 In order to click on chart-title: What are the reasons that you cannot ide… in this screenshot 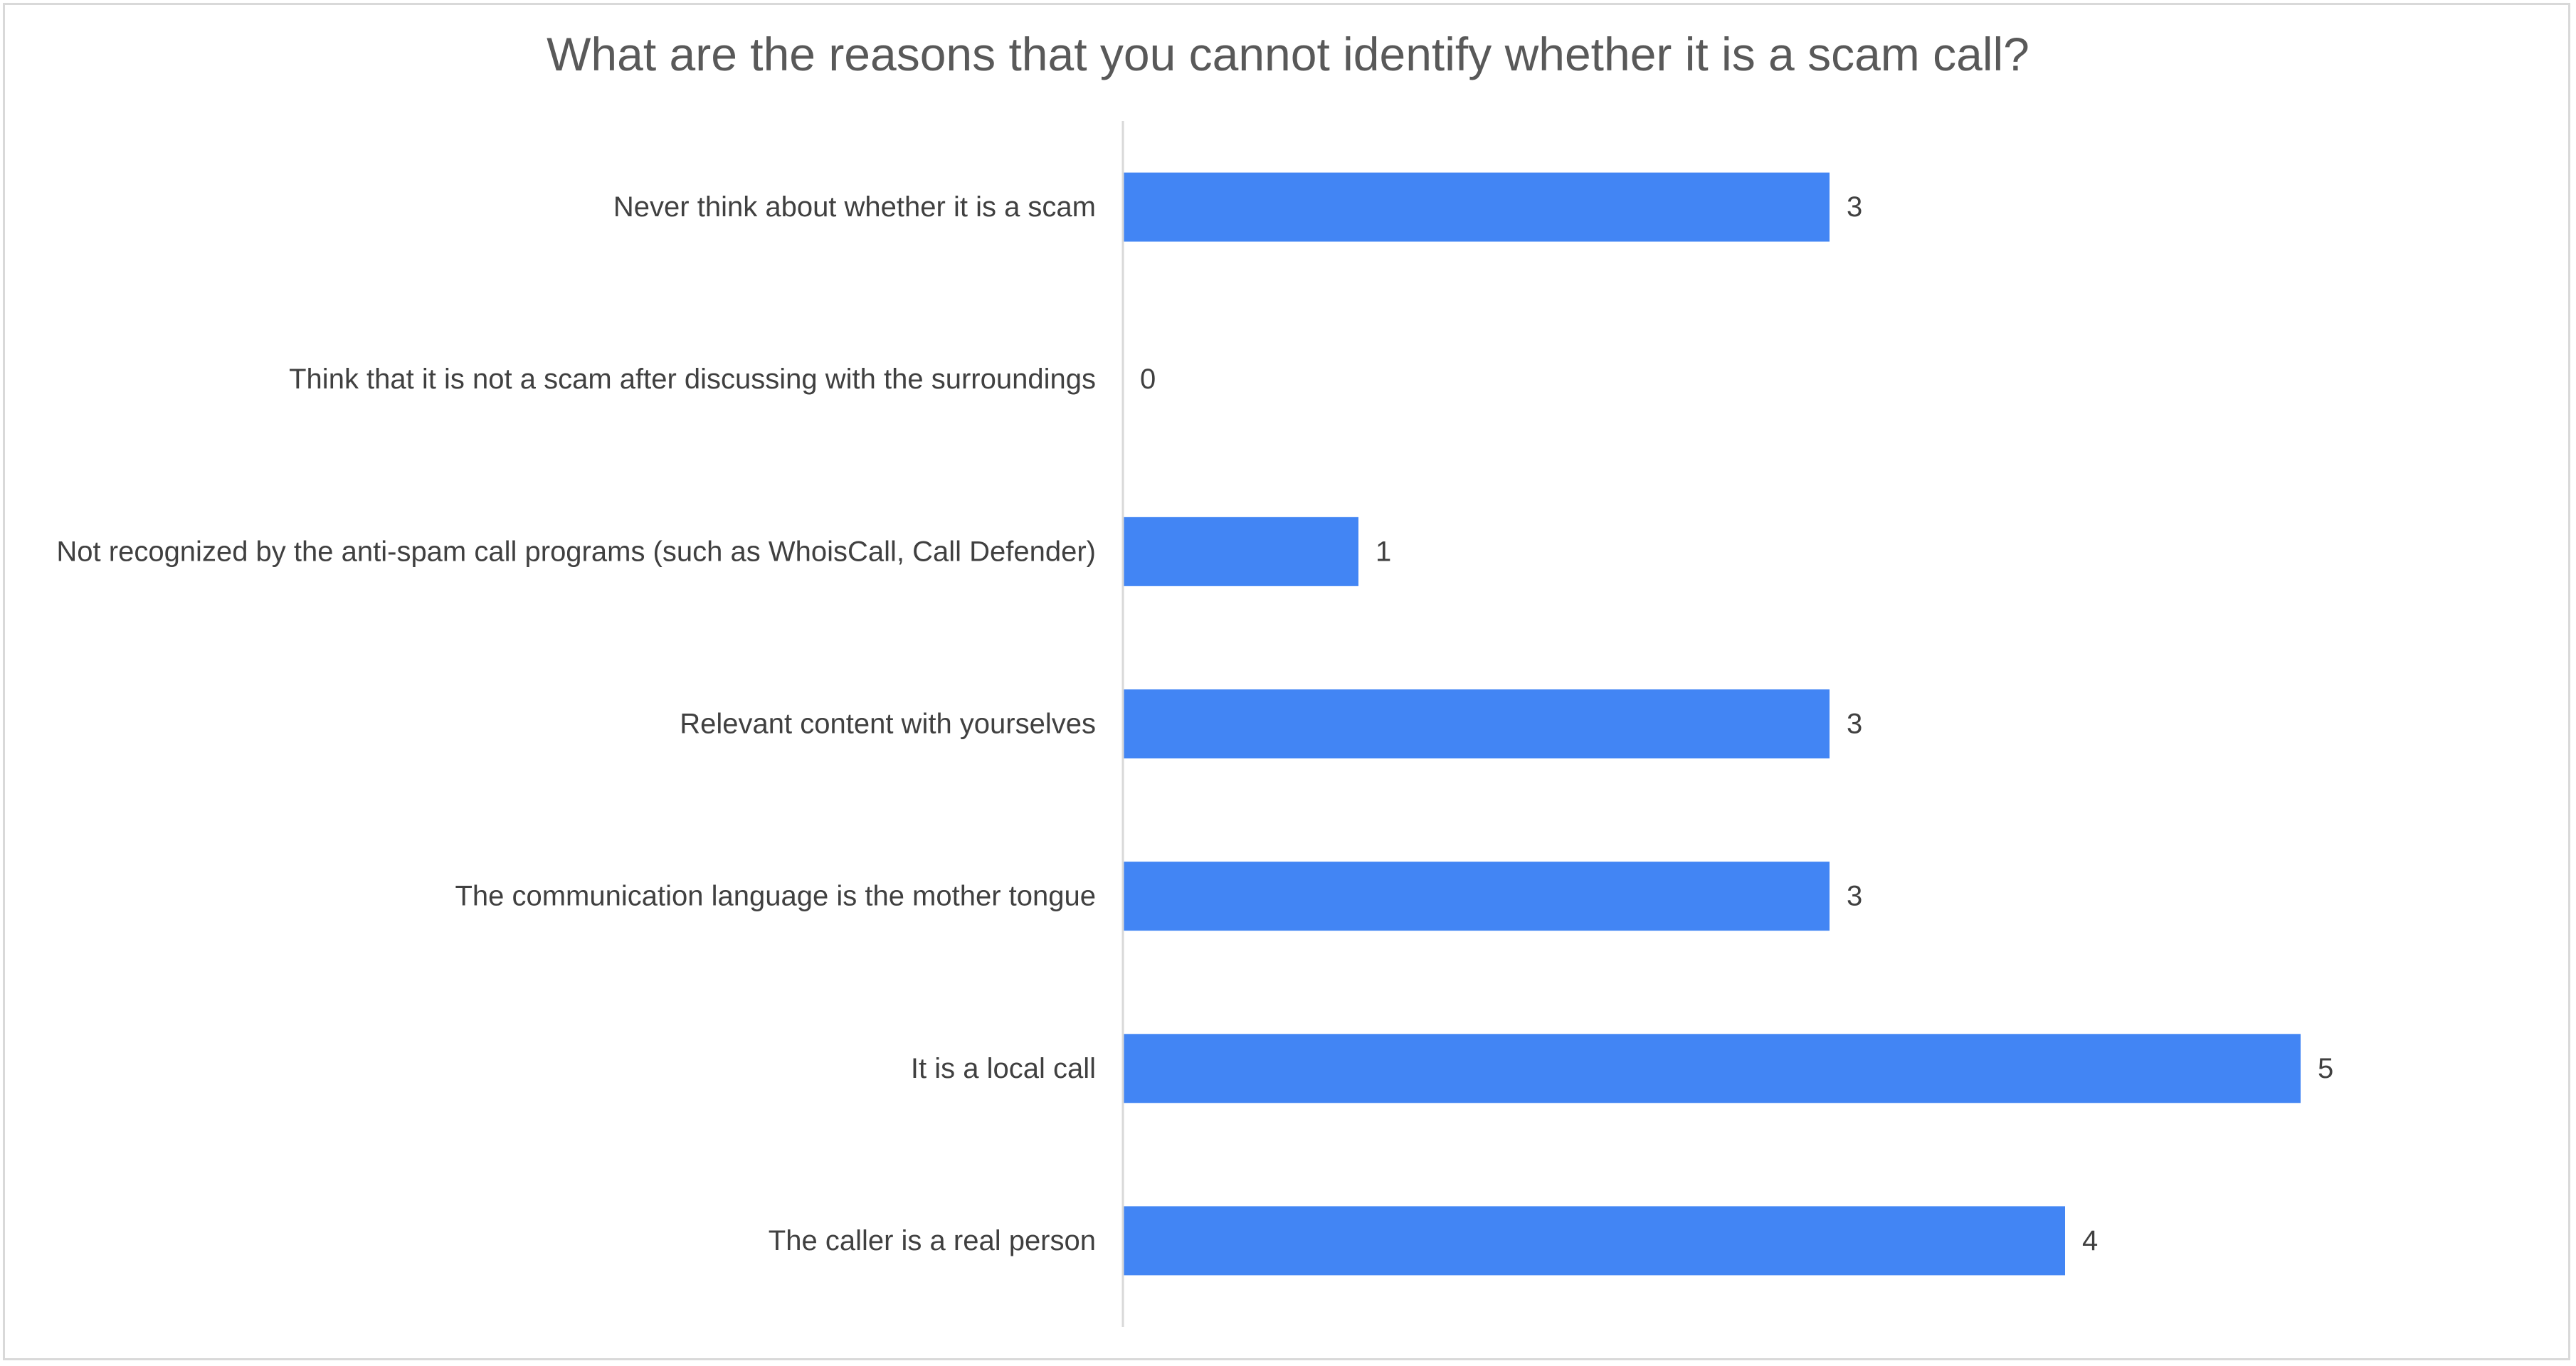, I will do `click(1288, 54)`.